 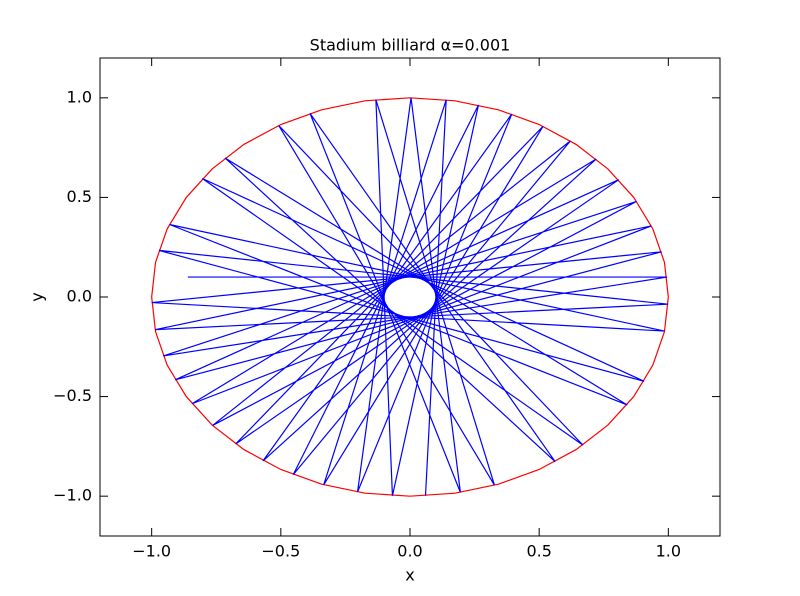 What do you see at coordinates (409, 551) in the screenshot?
I see `x-tick-label: 0.0` at bounding box center [409, 551].